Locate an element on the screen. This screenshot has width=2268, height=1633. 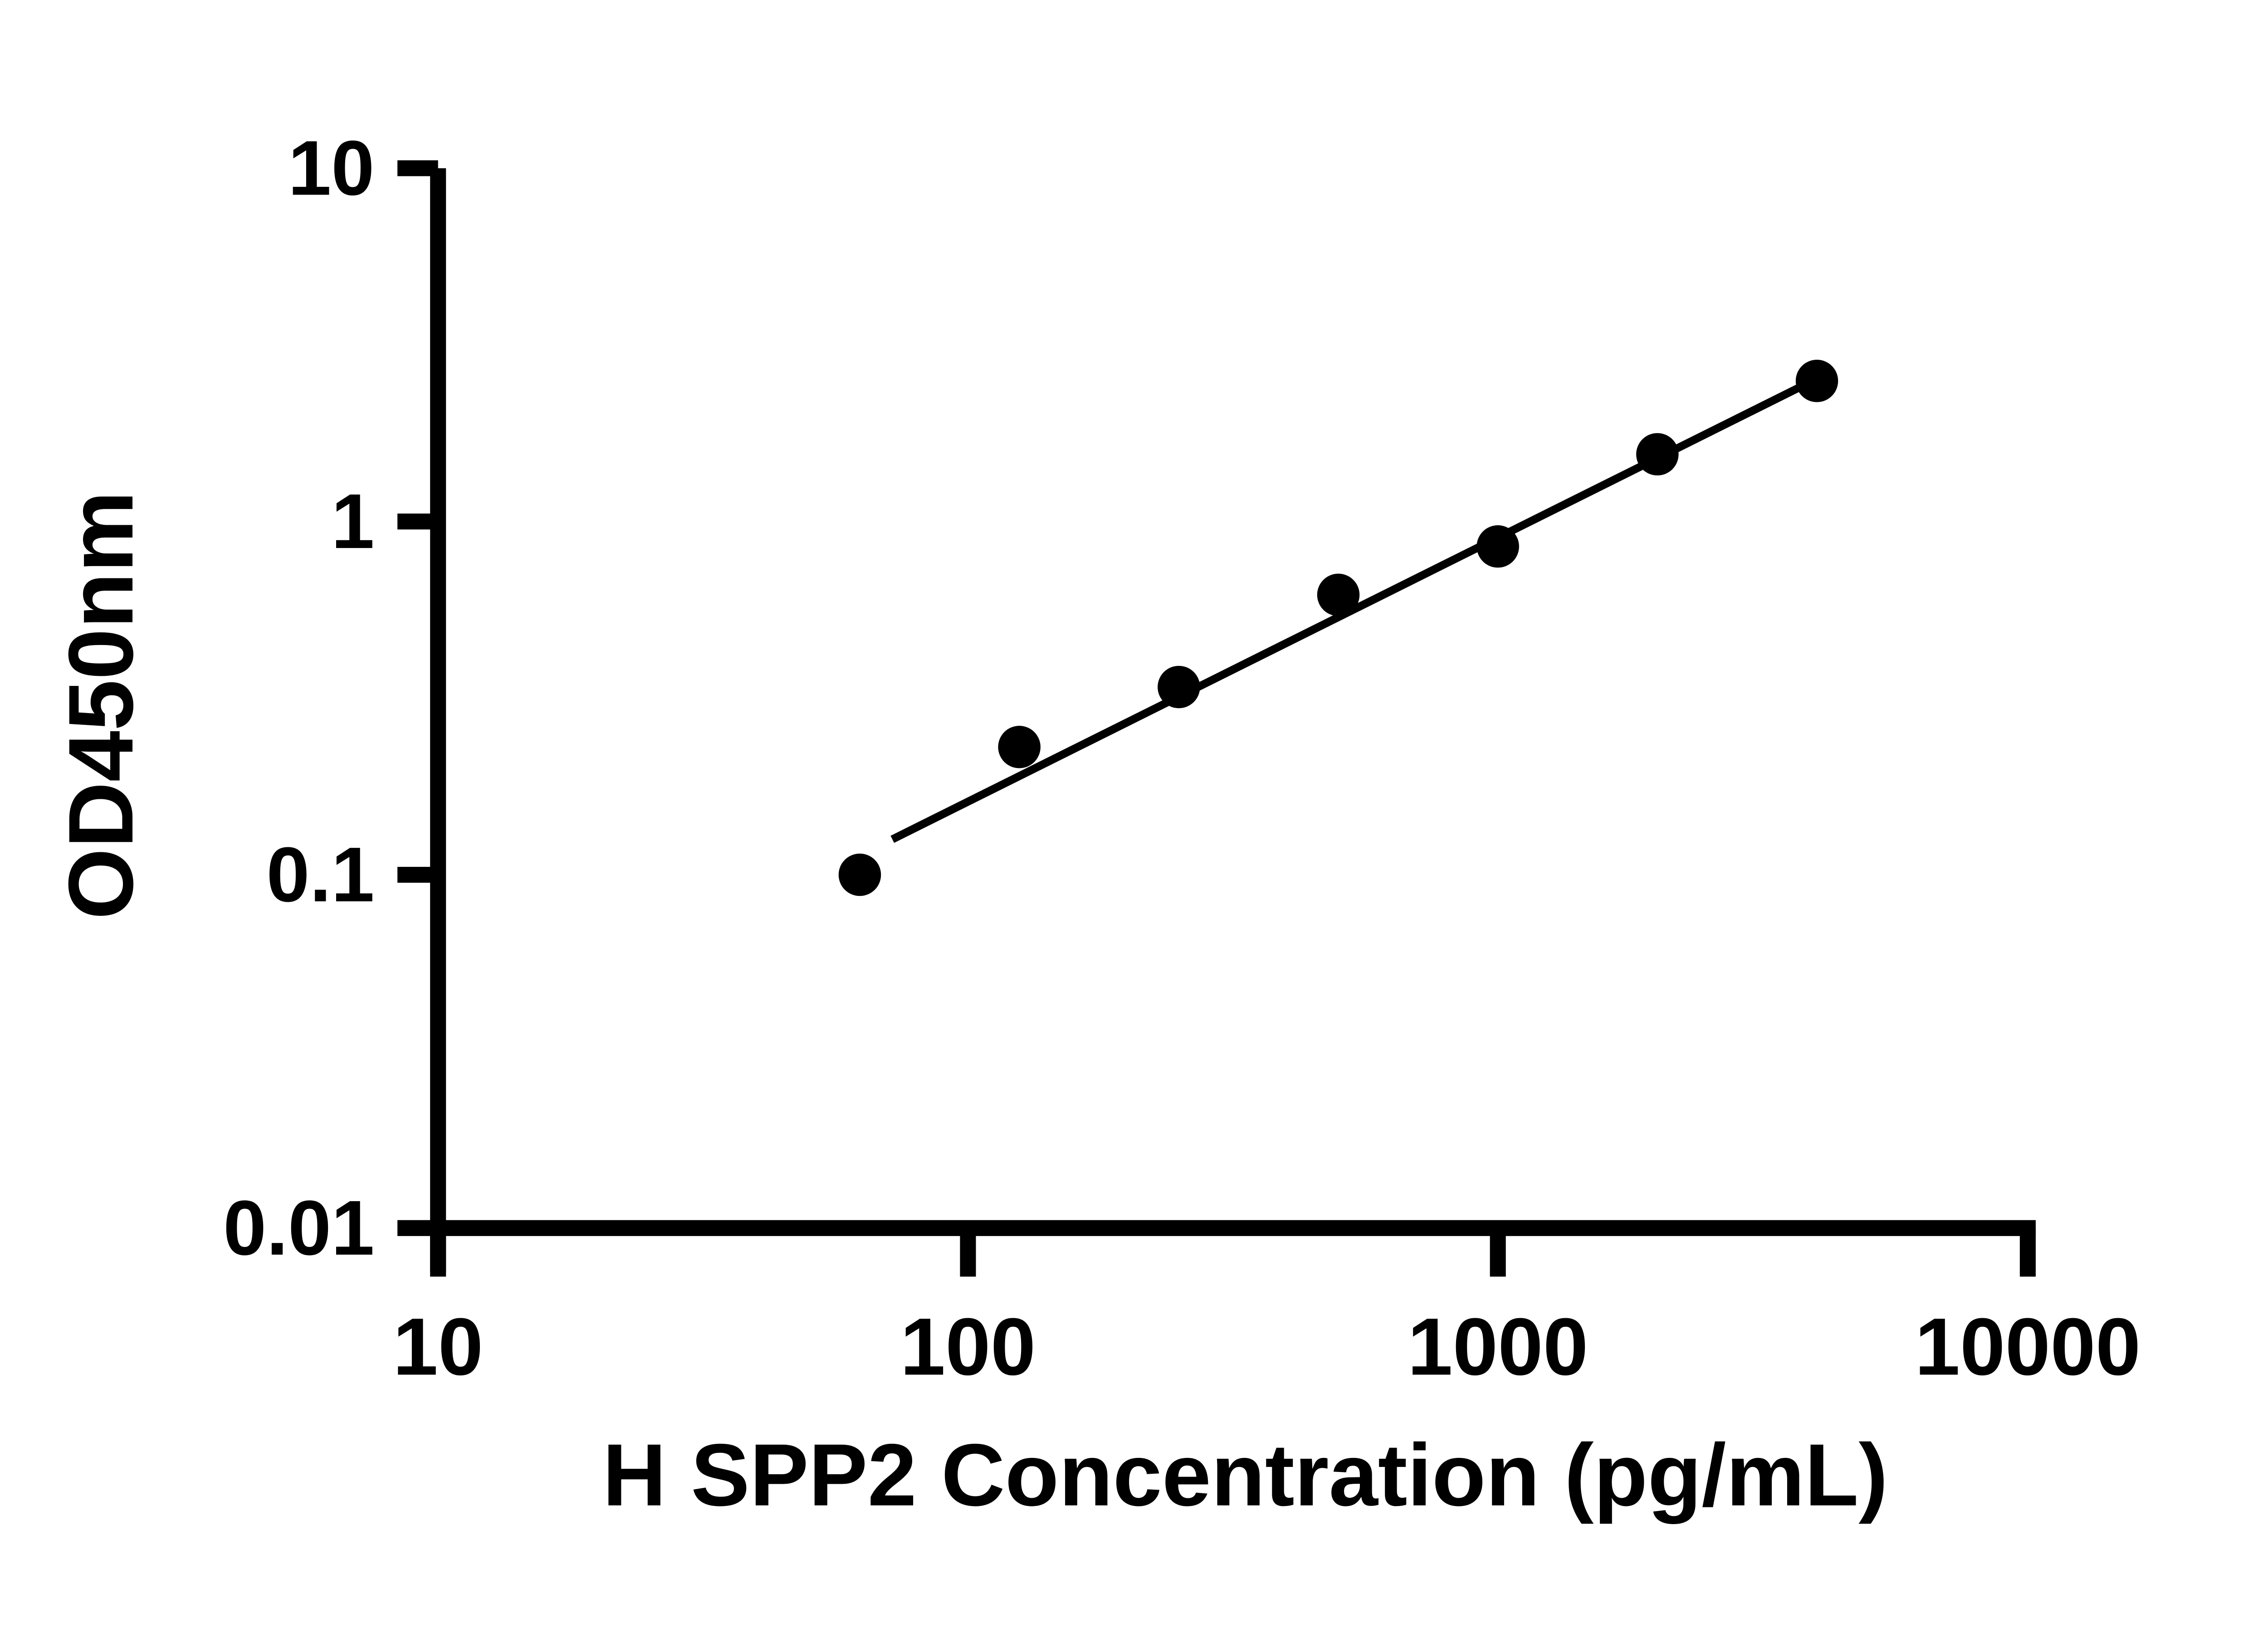
x-tick-label: 1000 is located at coordinates (1498, 1346).